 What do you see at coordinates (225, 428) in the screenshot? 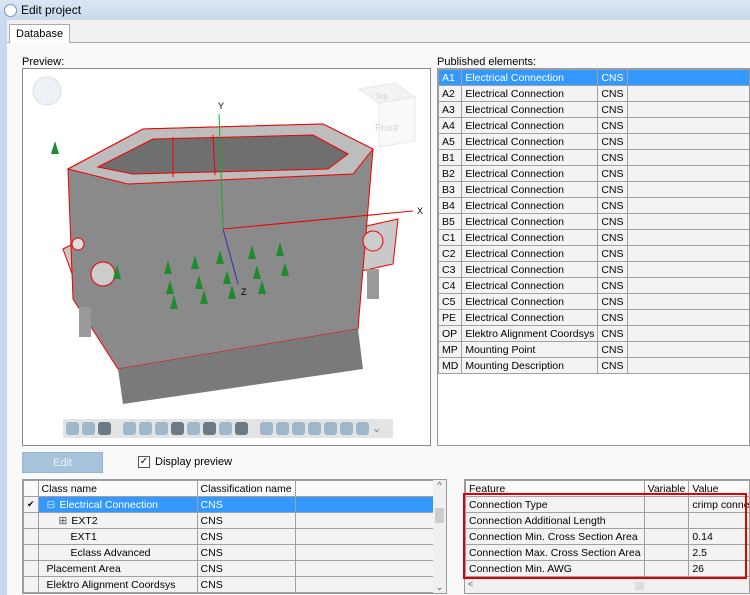
I see `texture-icon` at bounding box center [225, 428].